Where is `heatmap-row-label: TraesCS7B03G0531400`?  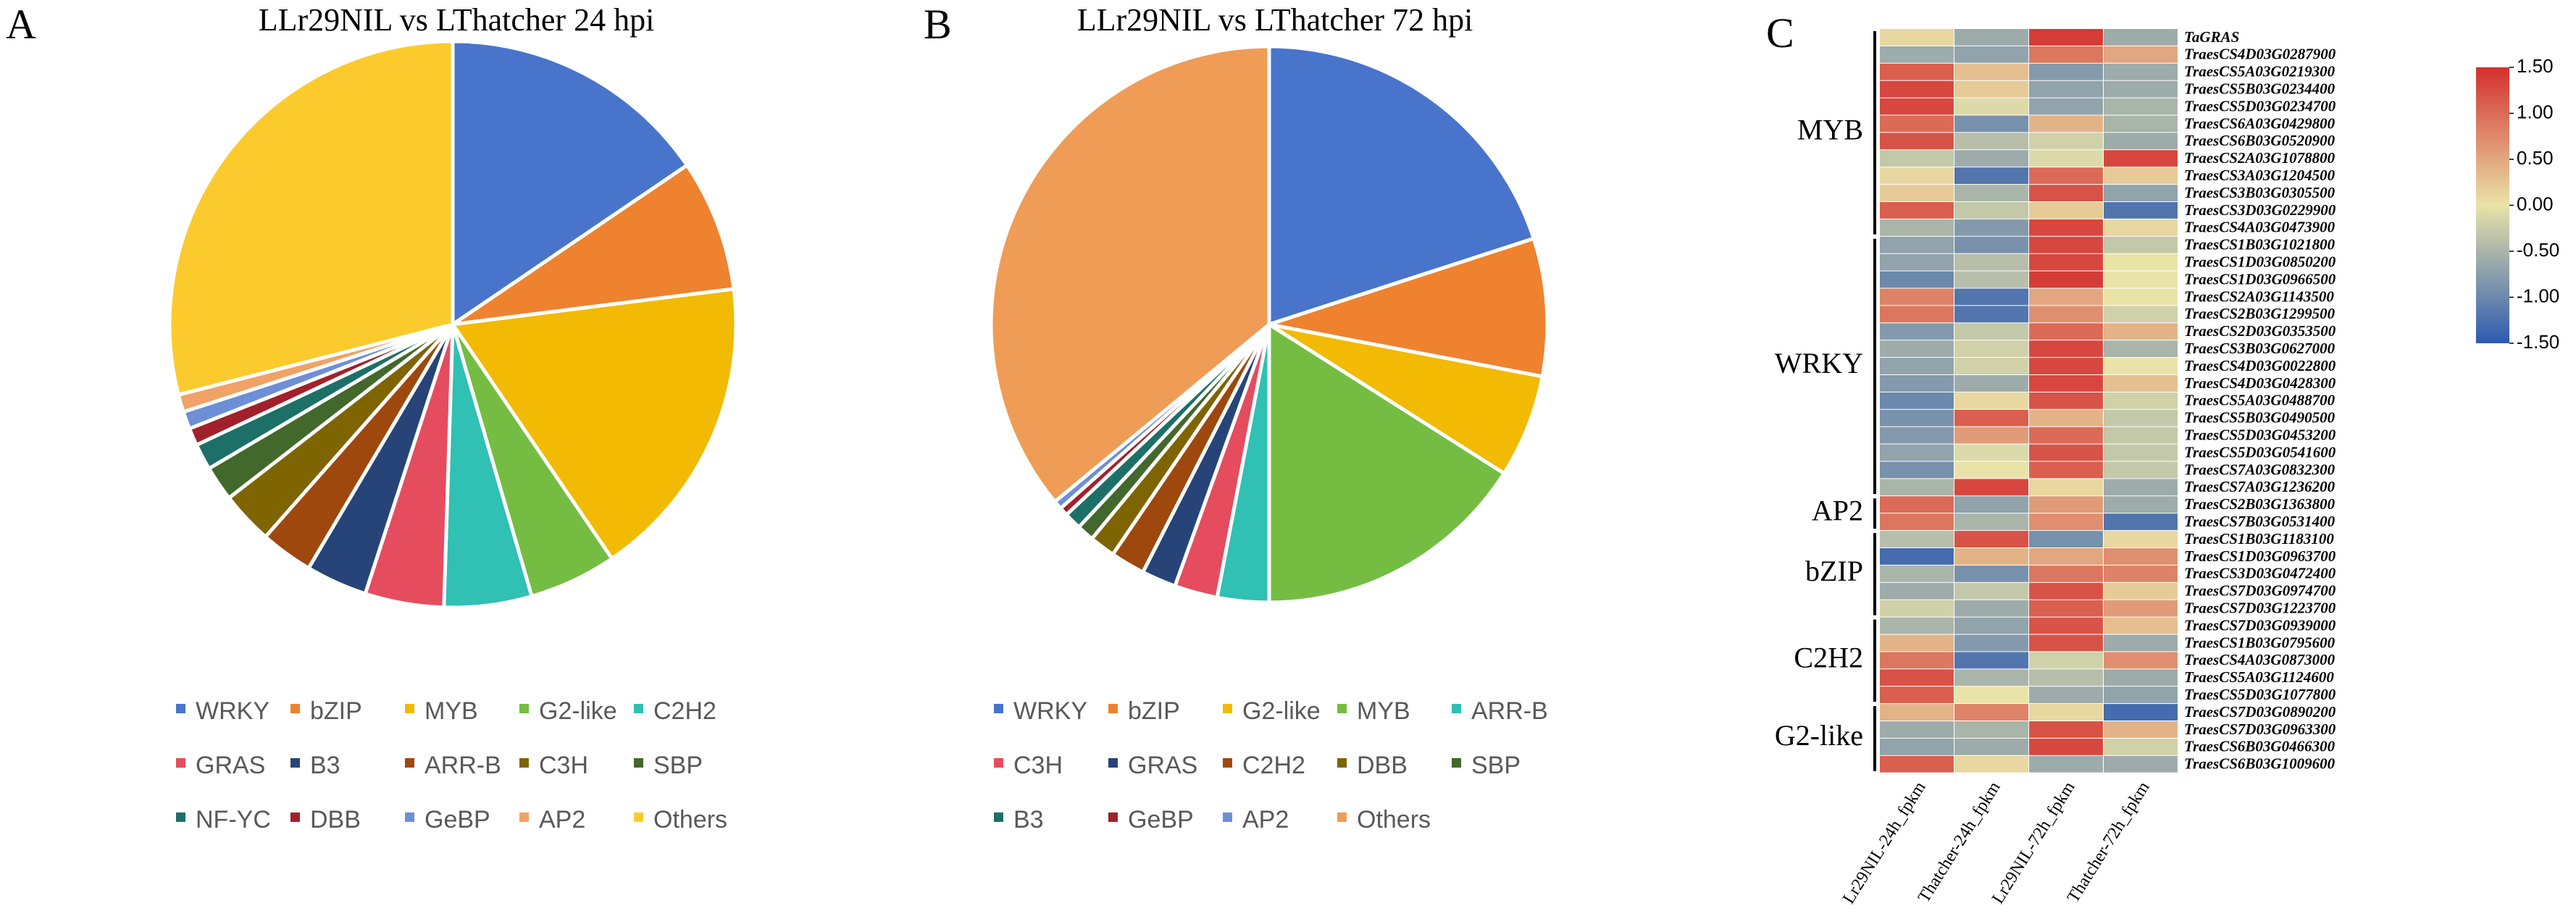
heatmap-row-label: TraesCS7B03G0531400 is located at coordinates (2259, 521).